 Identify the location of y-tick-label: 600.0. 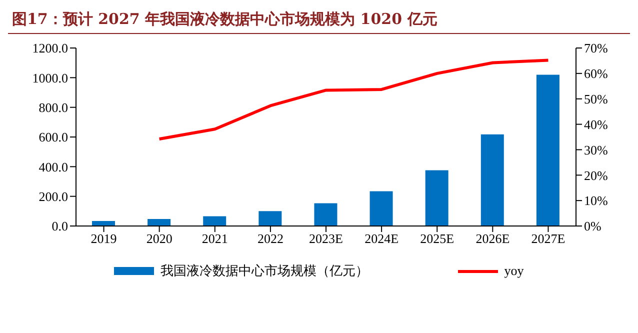
(53, 137).